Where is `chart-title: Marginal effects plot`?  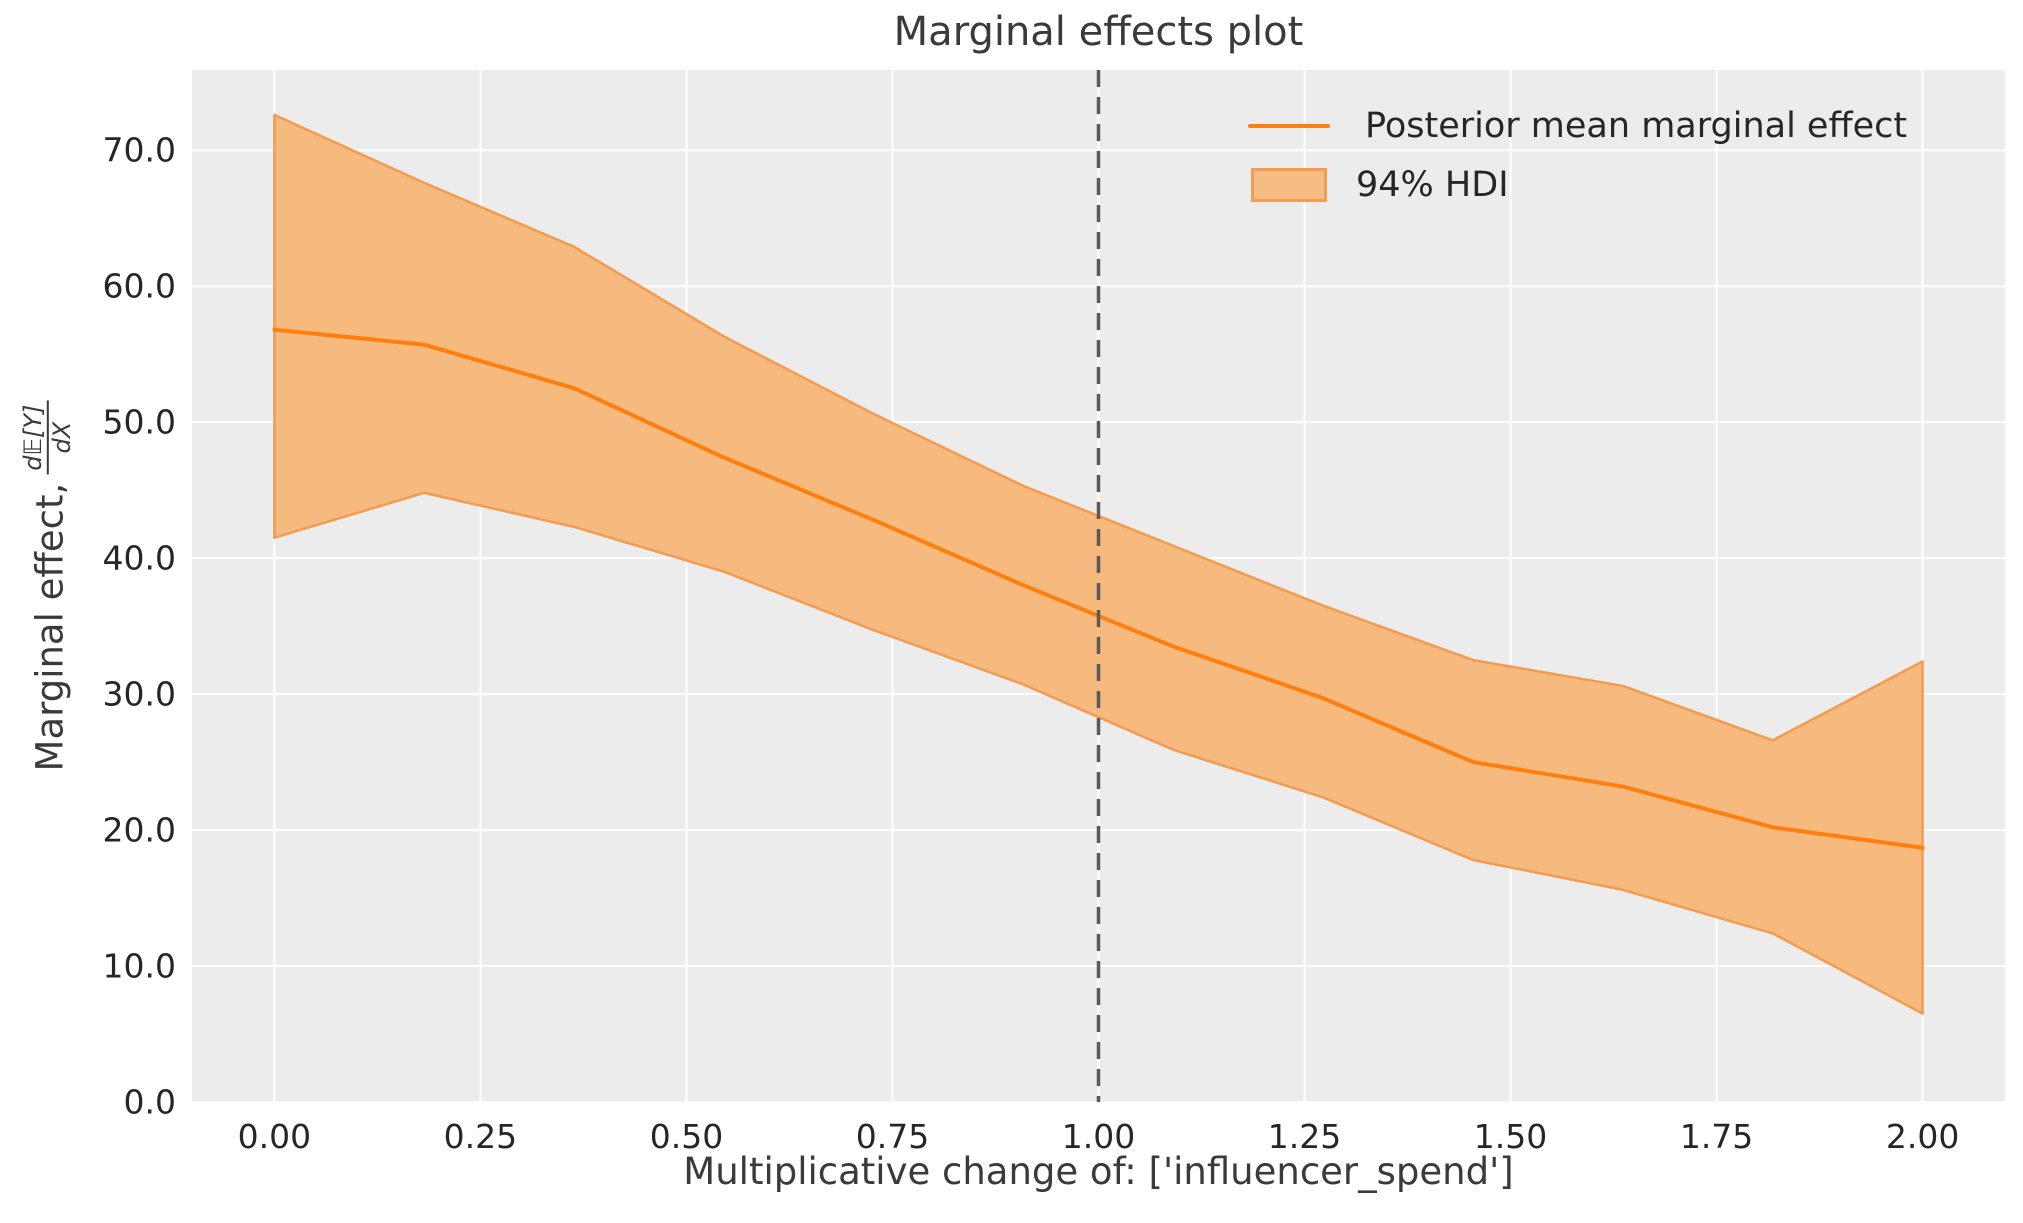 chart-title: Marginal effects plot is located at coordinates (1098, 32).